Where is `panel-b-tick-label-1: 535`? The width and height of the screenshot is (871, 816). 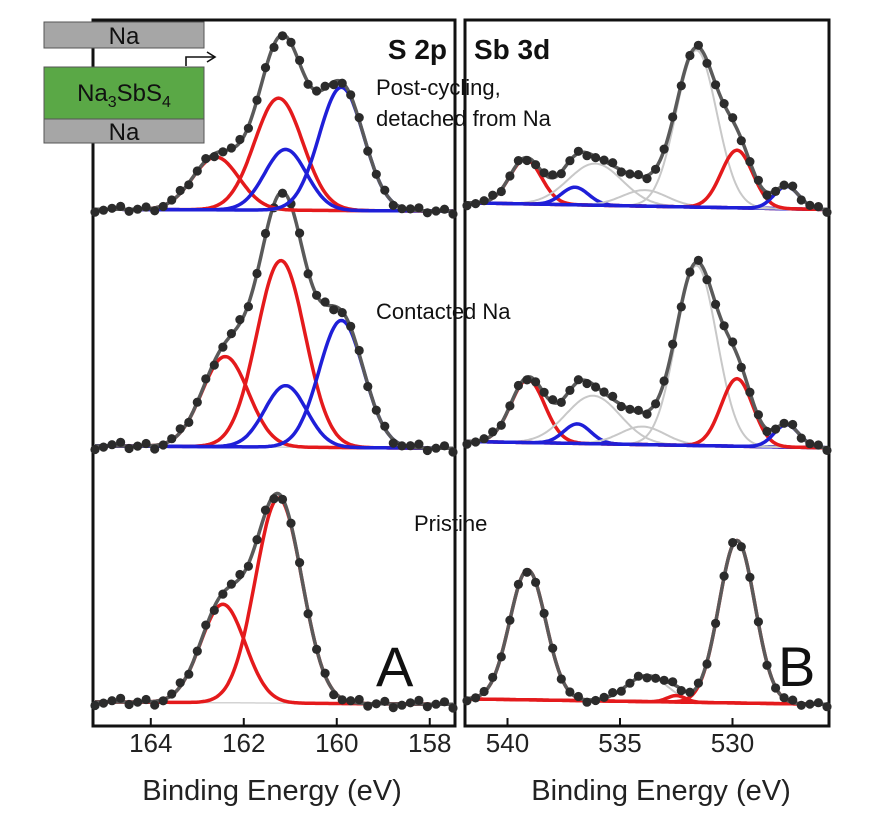 panel-b-tick-label-1: 535 is located at coordinates (619, 743).